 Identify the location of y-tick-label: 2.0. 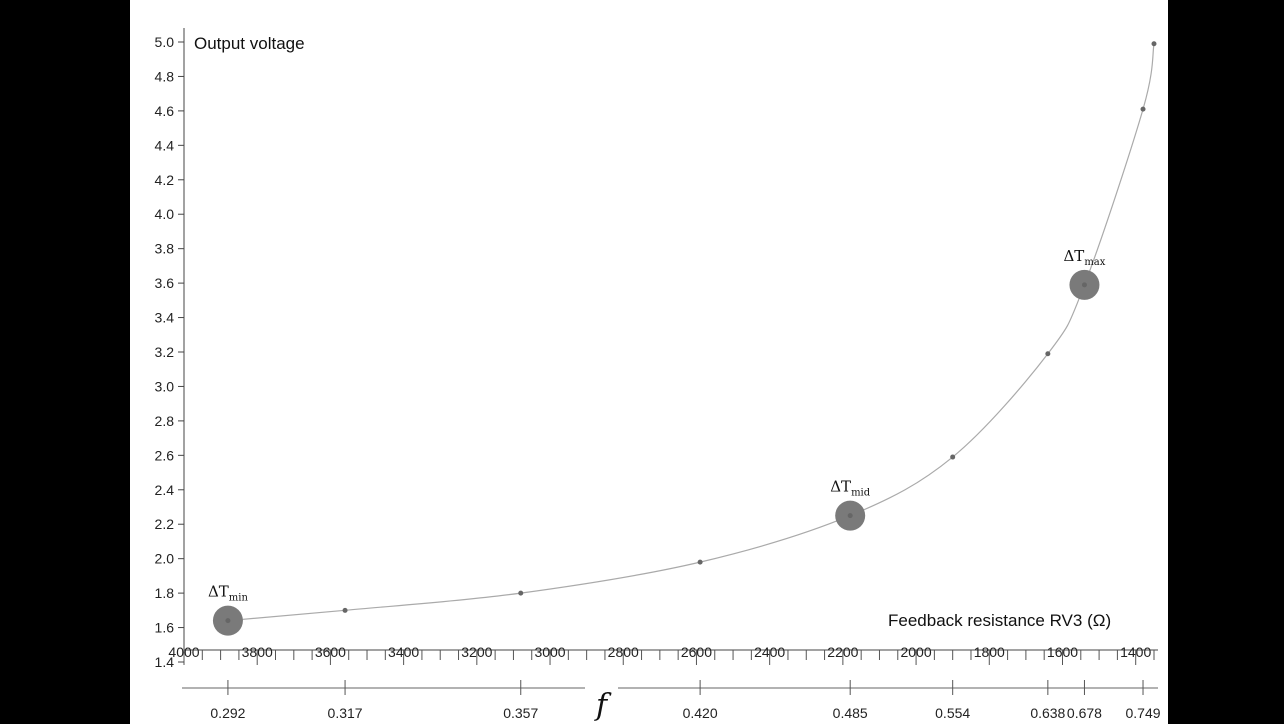
(165, 559).